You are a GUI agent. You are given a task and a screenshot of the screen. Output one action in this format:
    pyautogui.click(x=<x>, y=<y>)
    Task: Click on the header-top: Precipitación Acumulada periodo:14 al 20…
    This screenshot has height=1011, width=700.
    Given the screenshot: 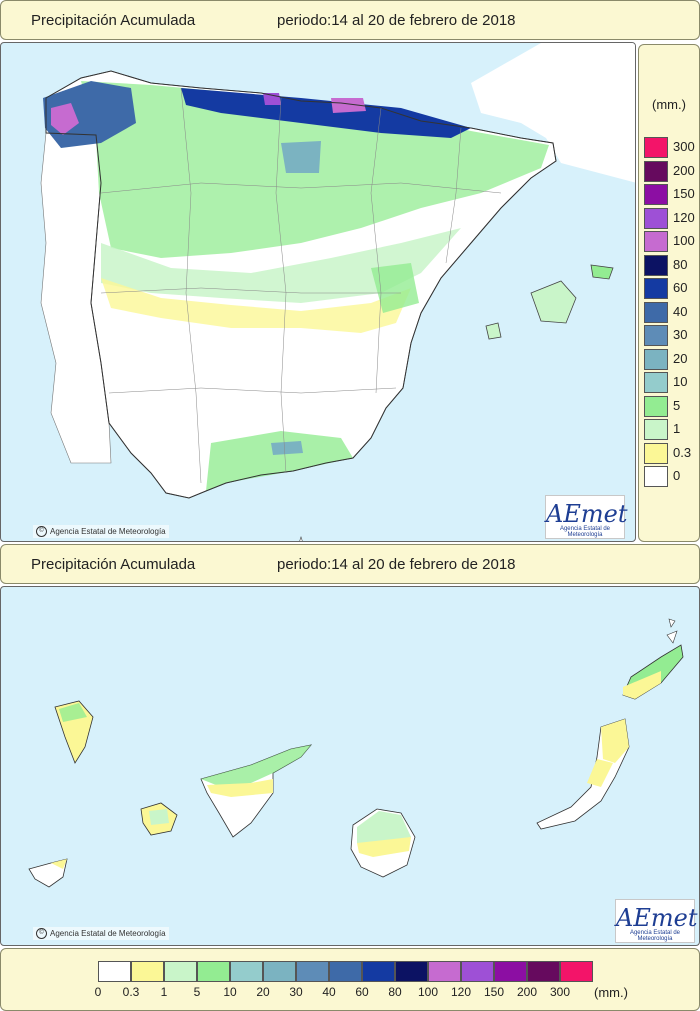 What is the action you would take?
    pyautogui.click(x=350, y=20)
    